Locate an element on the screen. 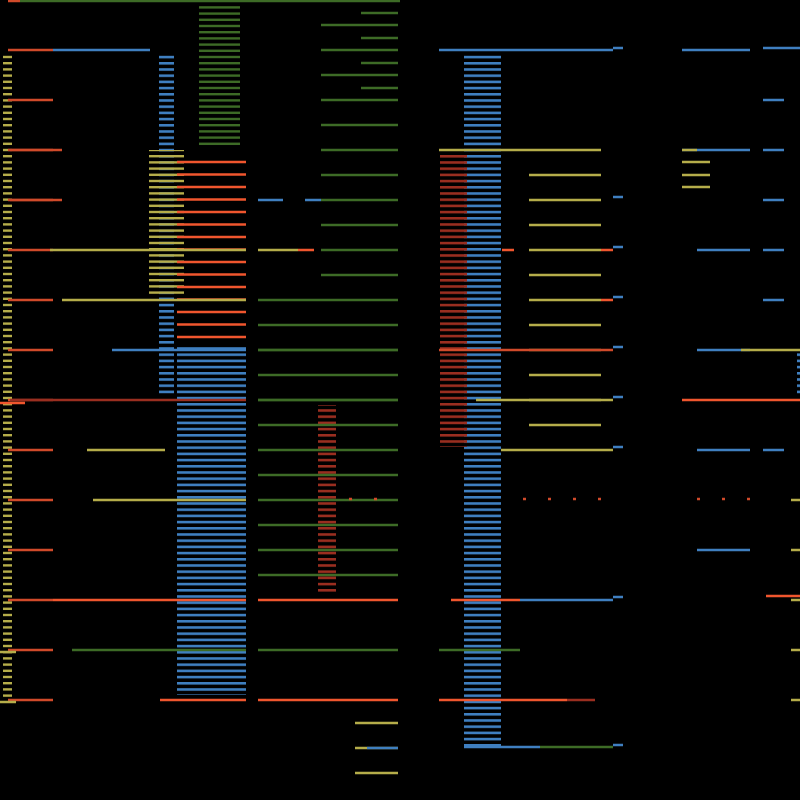 The width and height of the screenshot is (800, 800). blue-stripe-block is located at coordinates (211, 520).